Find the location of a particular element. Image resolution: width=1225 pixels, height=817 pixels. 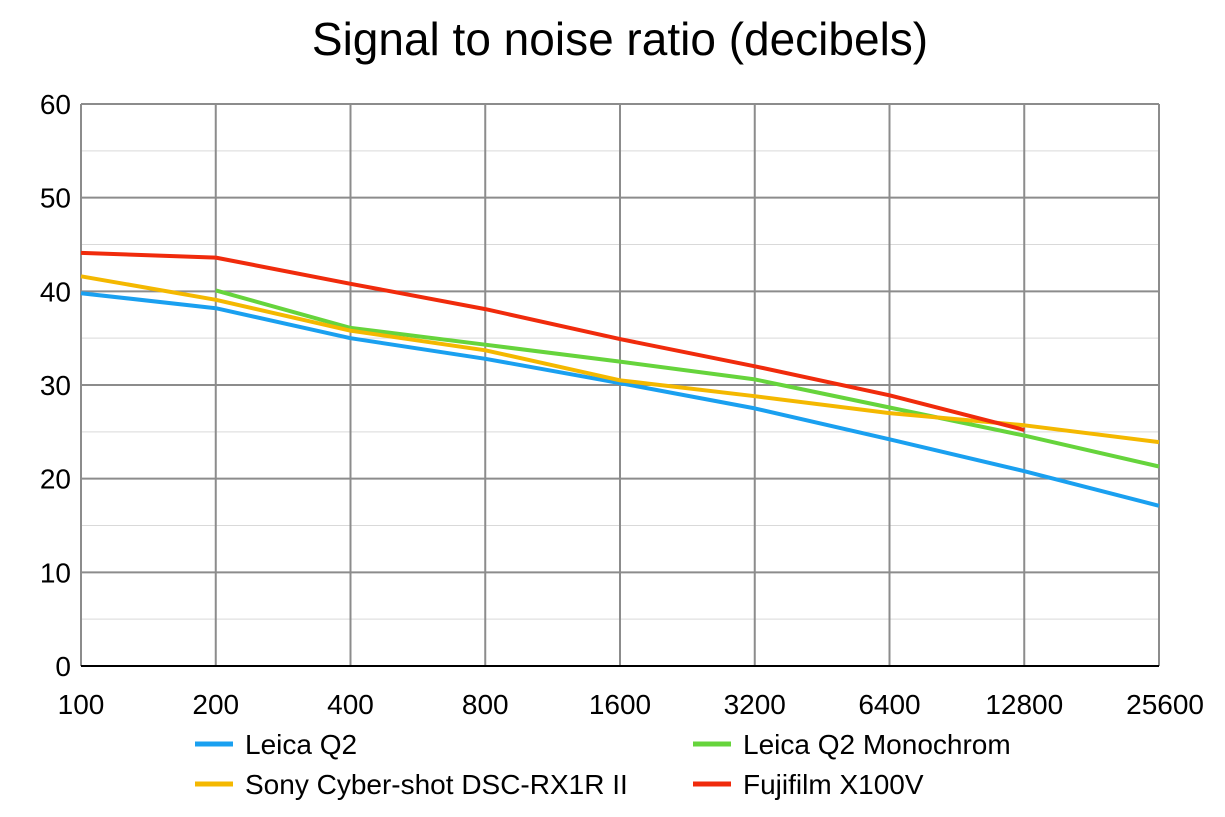

x-tick-label: 100 is located at coordinates (81, 704).